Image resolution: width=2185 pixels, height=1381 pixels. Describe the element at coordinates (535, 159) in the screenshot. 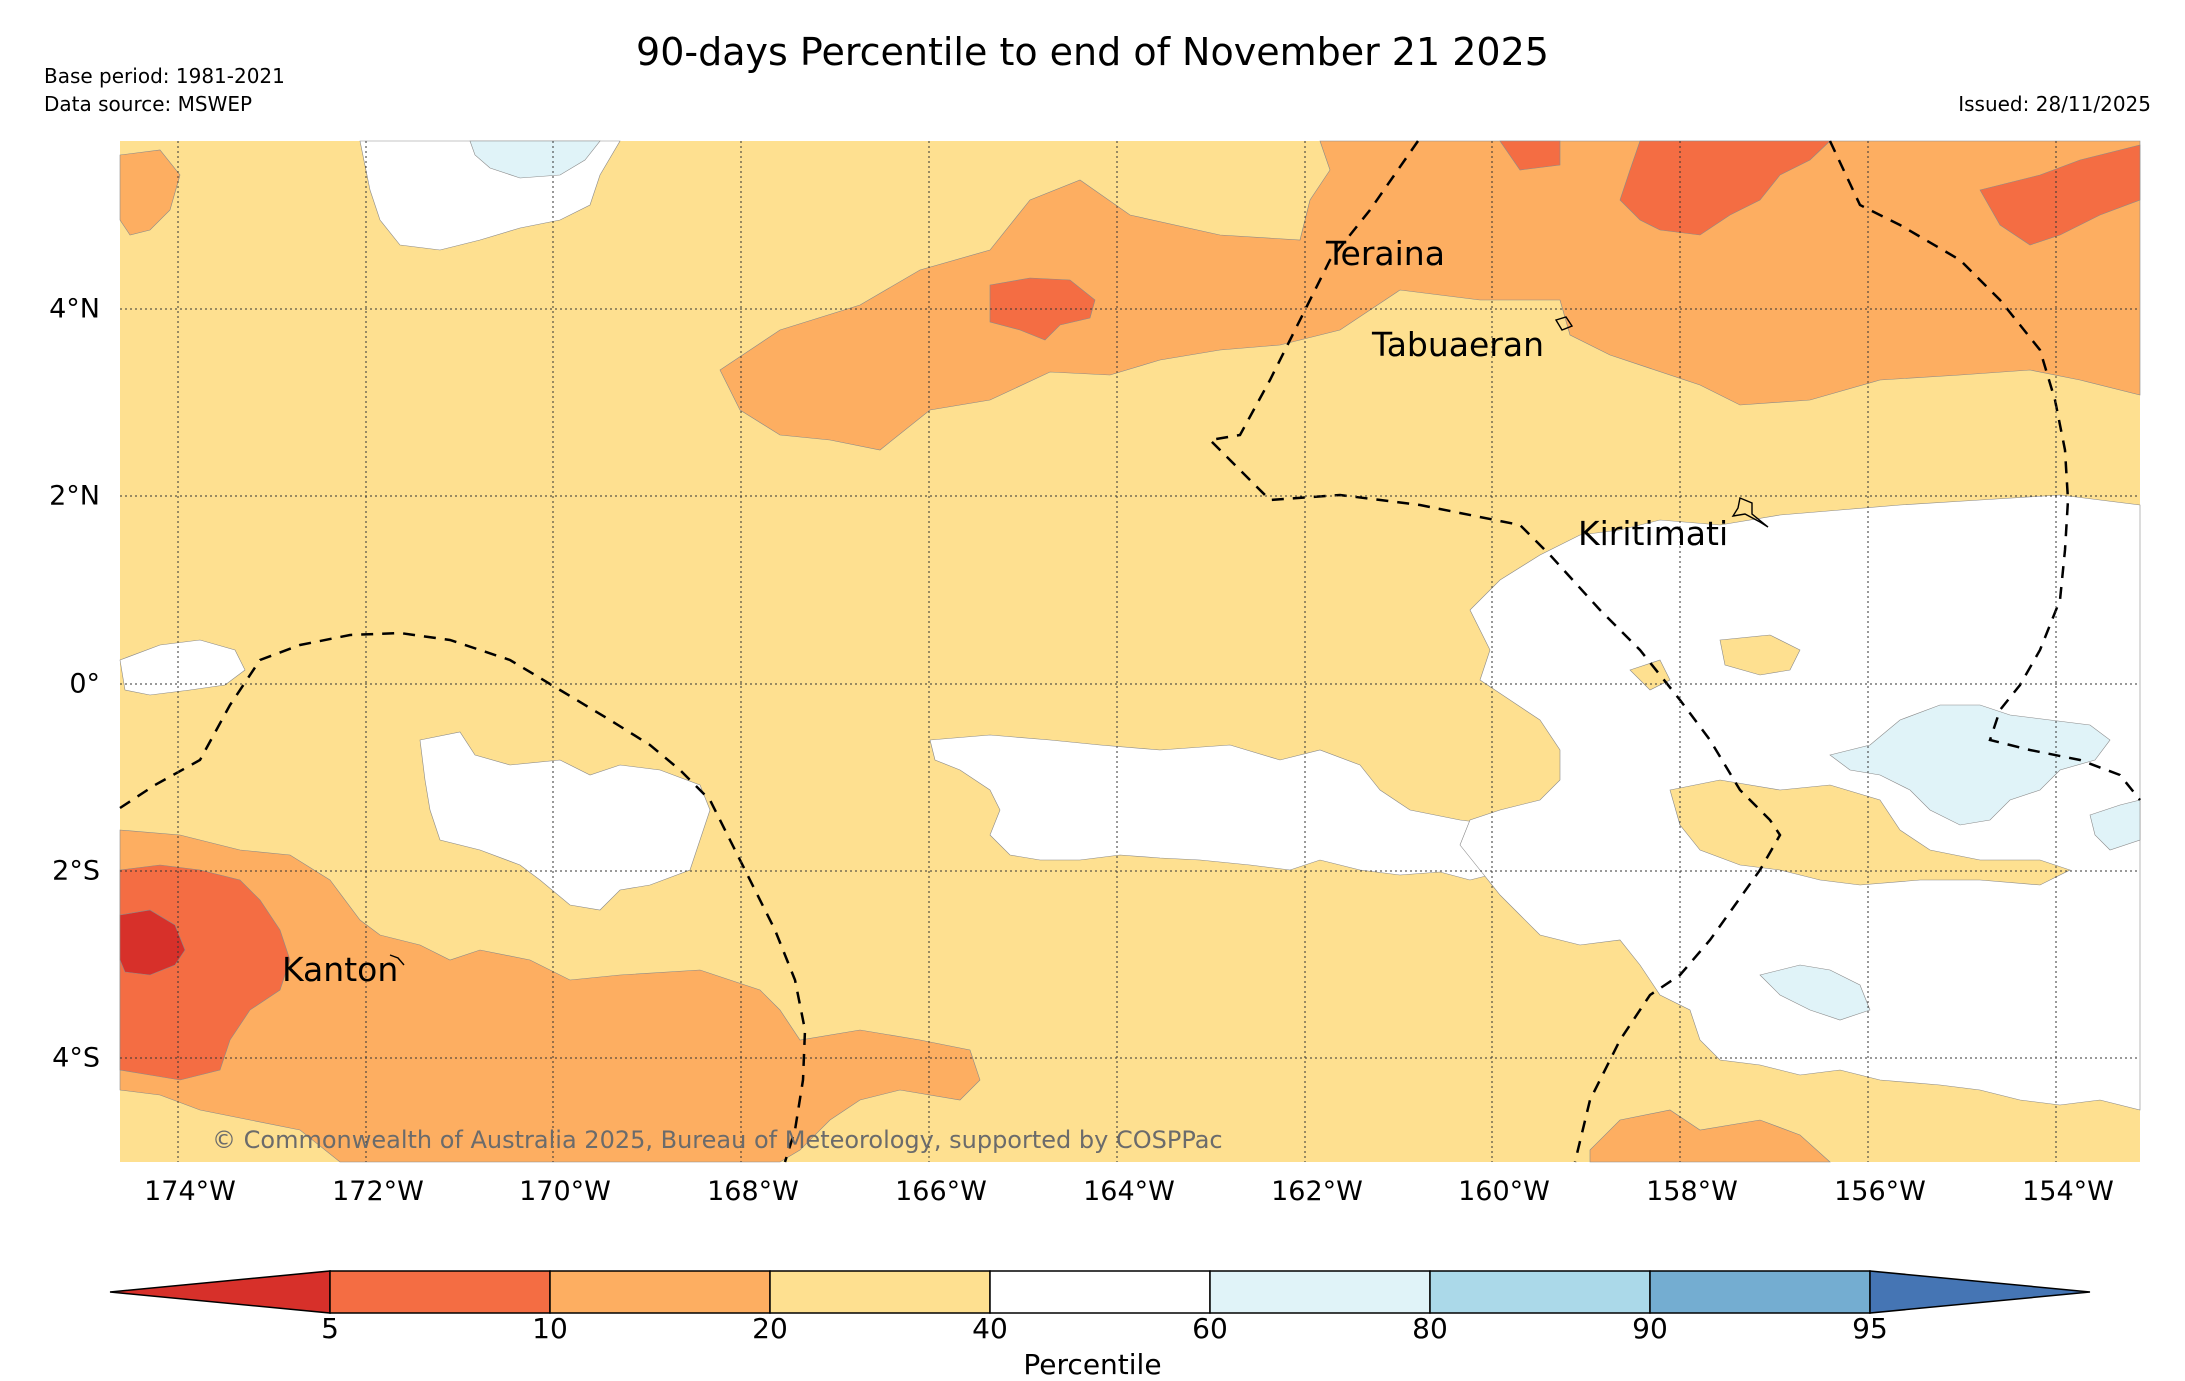

I see `region-60-80-north` at that location.